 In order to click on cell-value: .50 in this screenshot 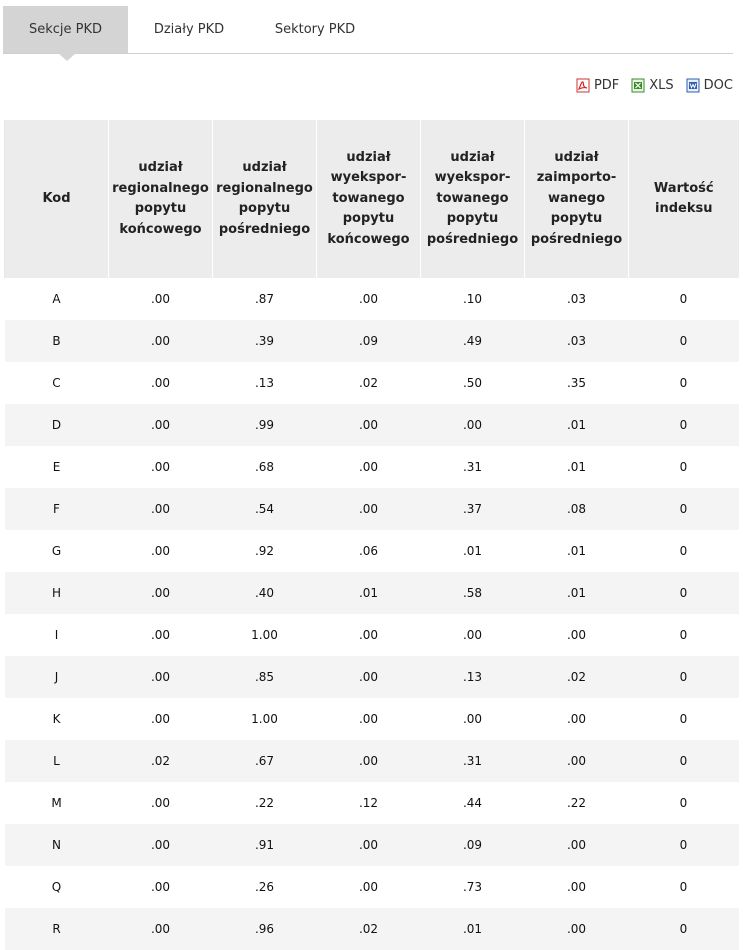, I will do `click(472, 383)`.